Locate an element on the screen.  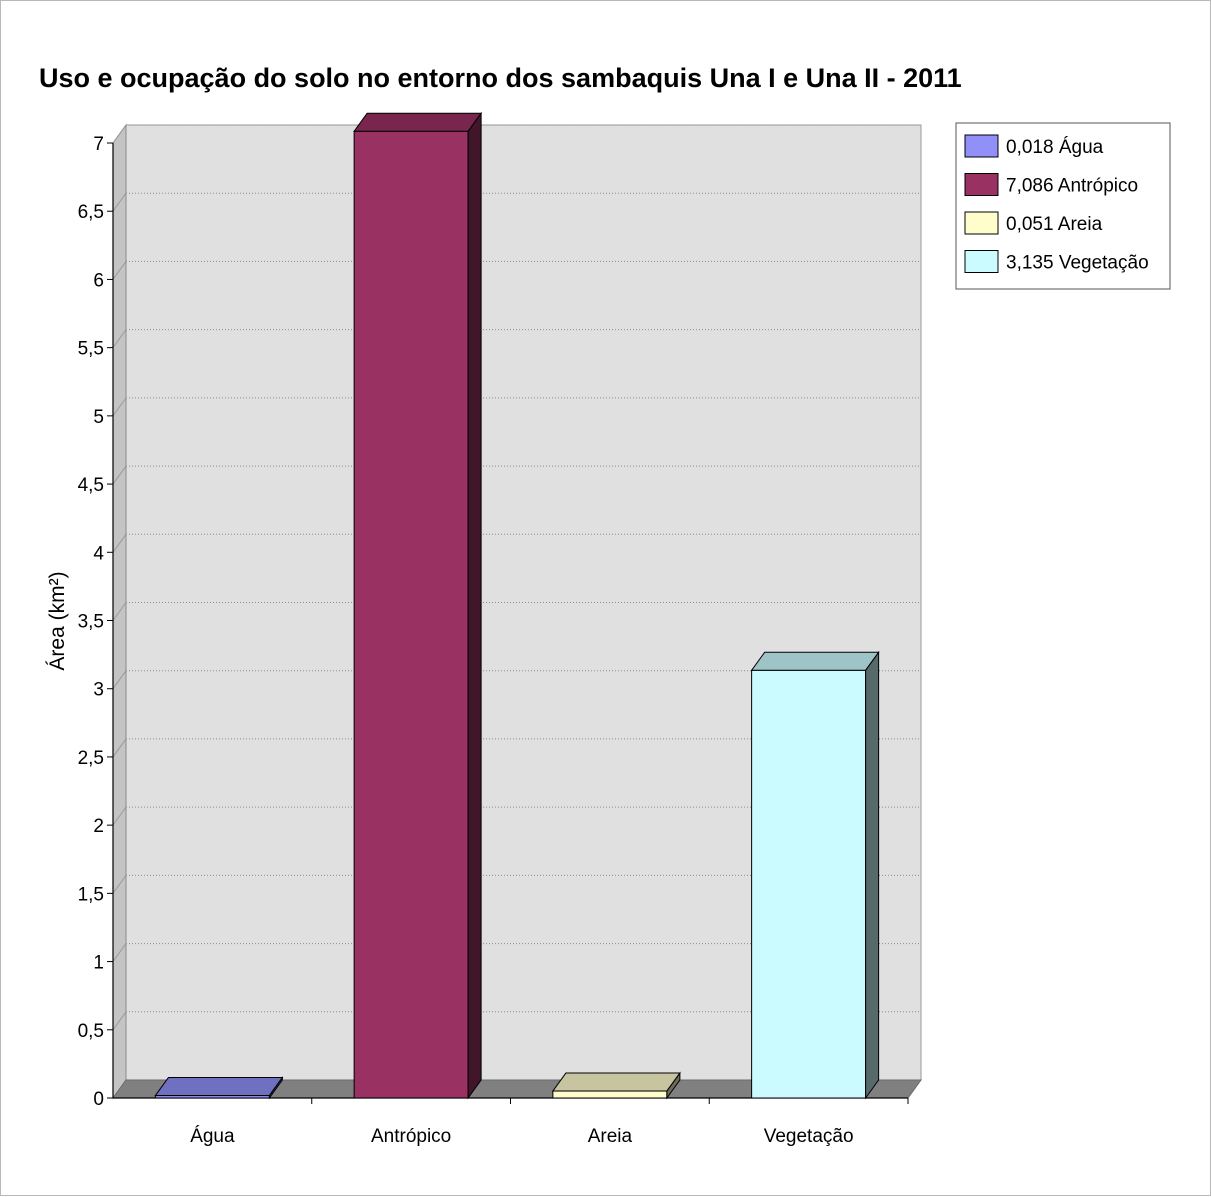
y-tick-label: 1,5 is located at coordinates (91, 894).